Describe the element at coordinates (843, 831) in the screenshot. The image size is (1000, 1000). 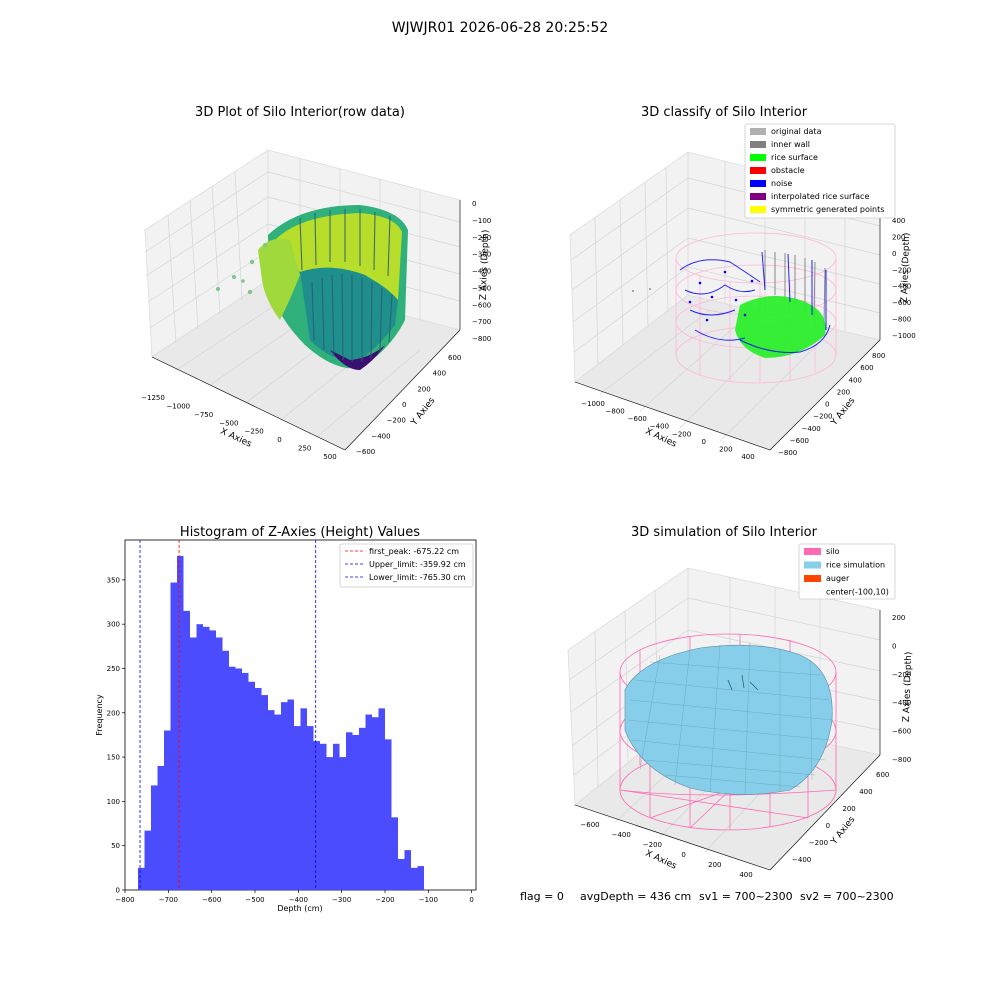
I see `plot4-ylabel: Y Axies` at that location.